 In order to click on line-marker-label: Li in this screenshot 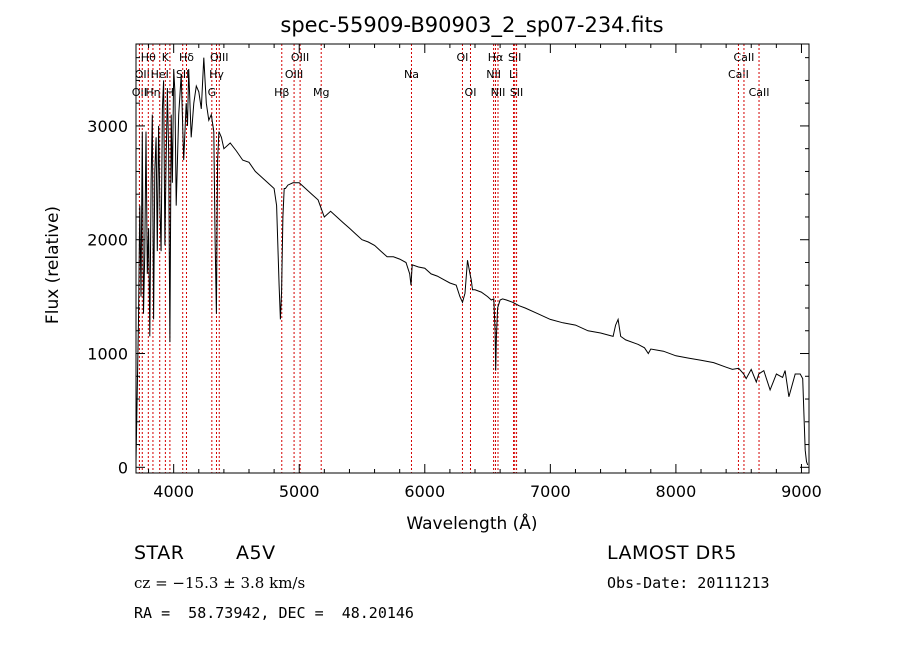, I will do `click(513, 74)`.